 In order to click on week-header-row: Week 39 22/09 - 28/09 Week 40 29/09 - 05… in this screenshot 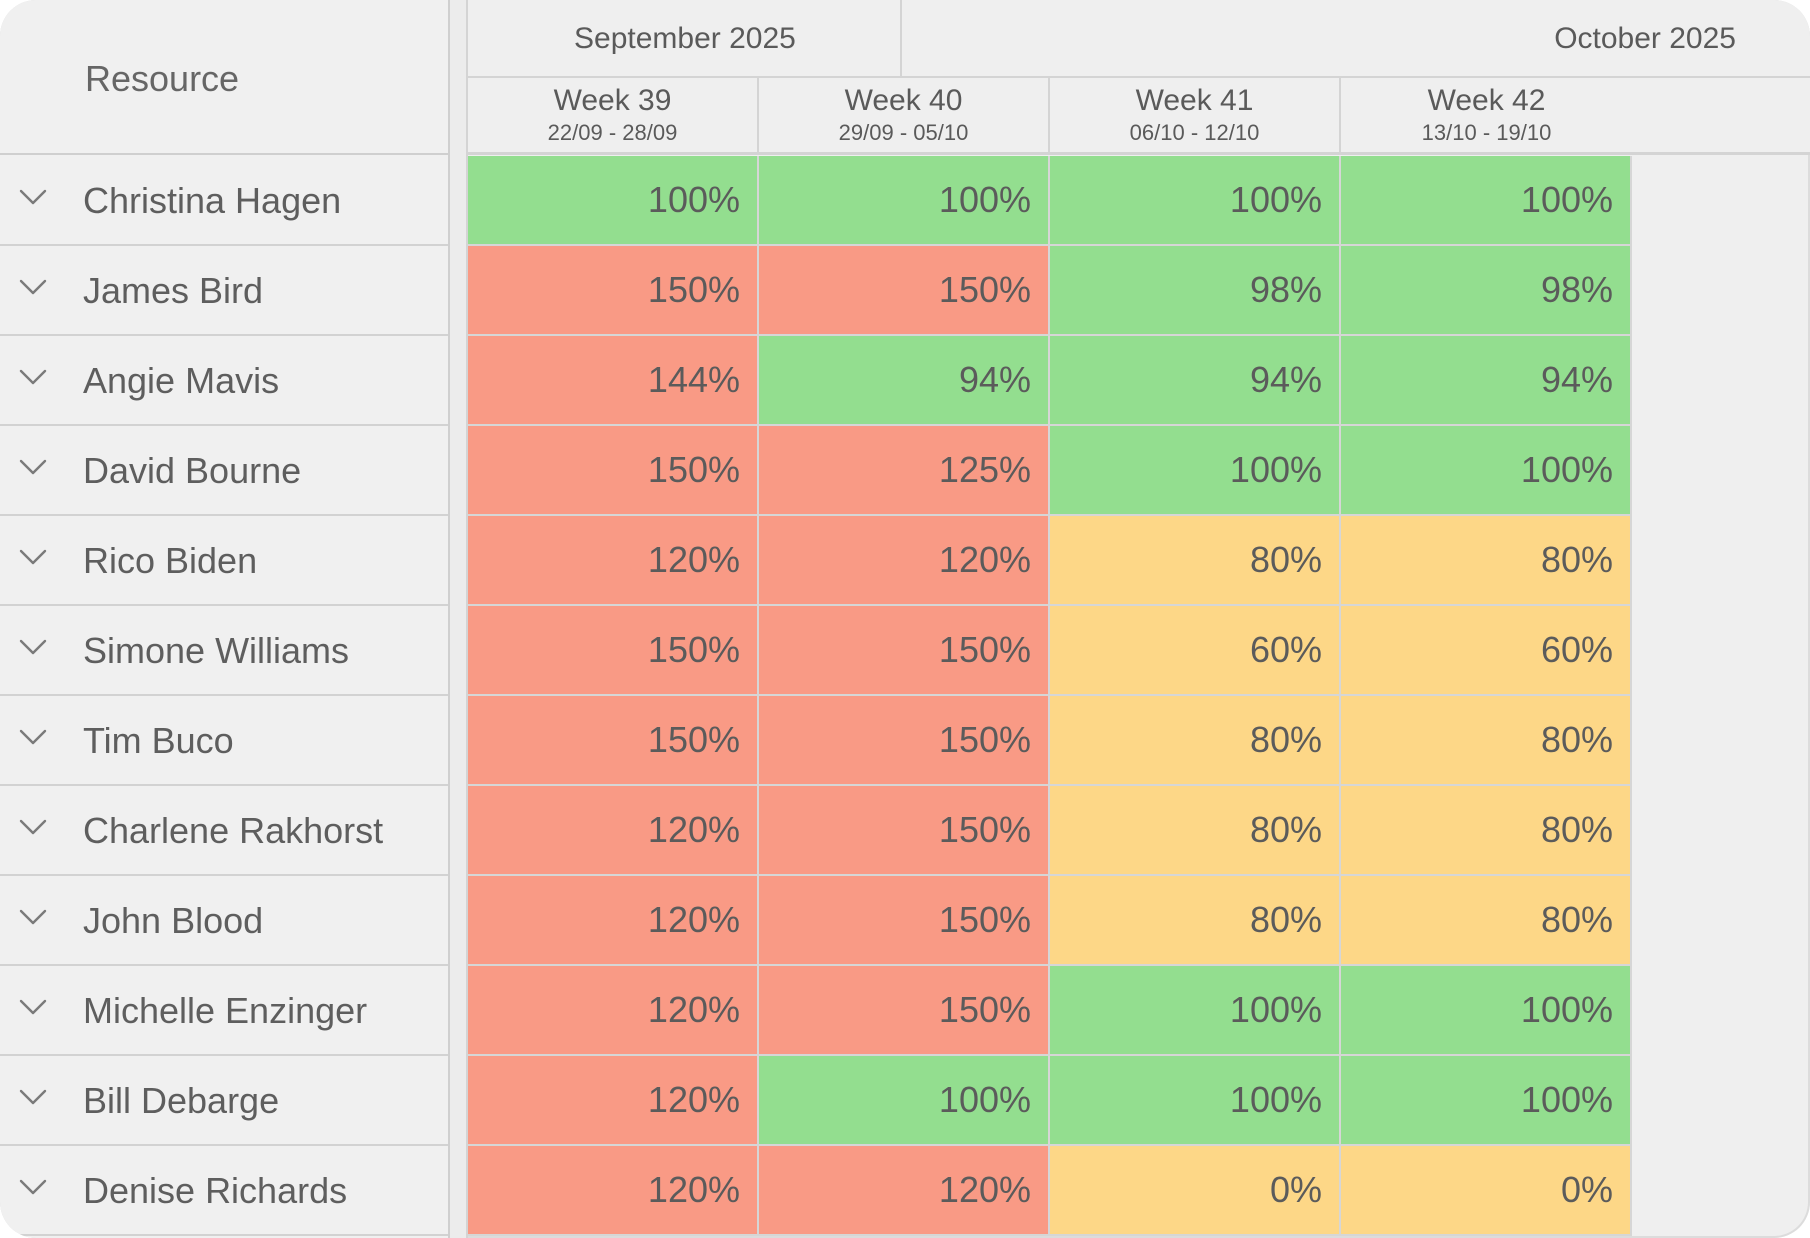, I will do `click(1139, 116)`.